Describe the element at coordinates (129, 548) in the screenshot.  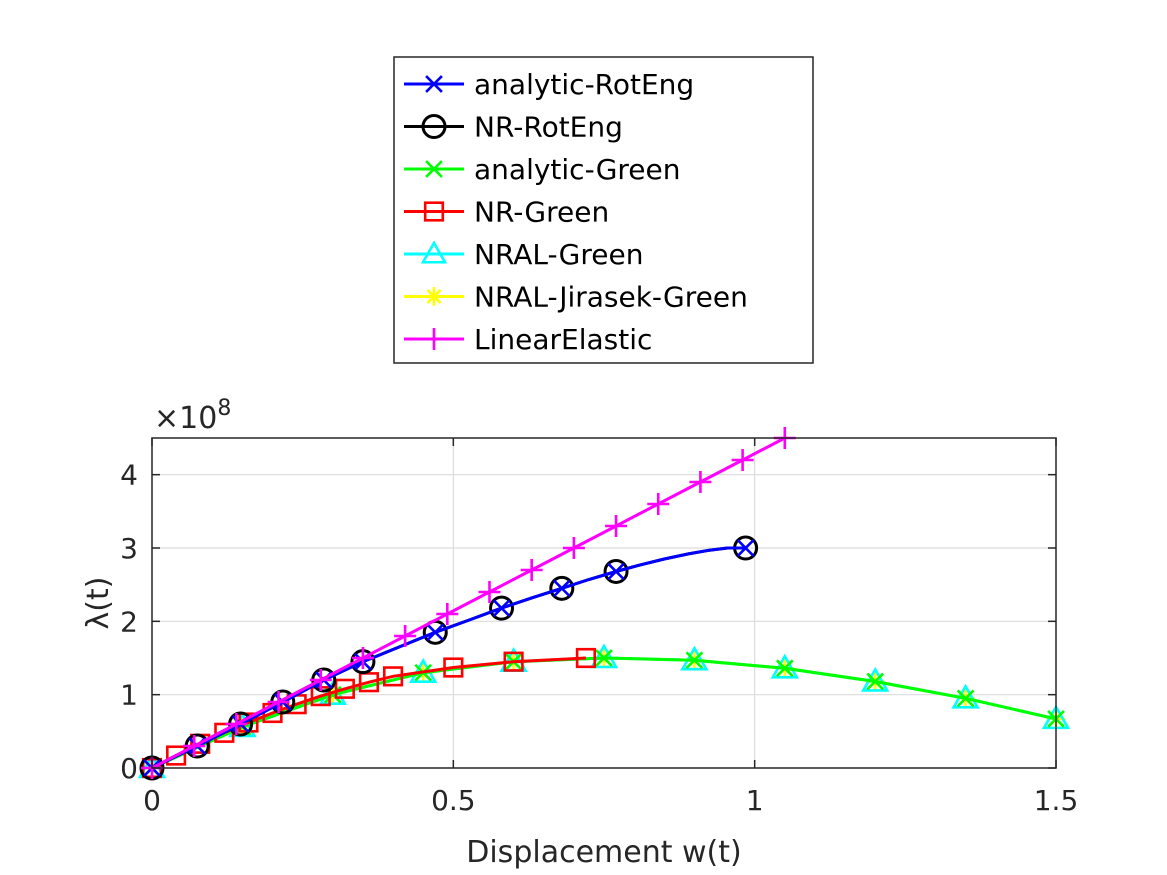
I see `y-tick-label: 3` at that location.